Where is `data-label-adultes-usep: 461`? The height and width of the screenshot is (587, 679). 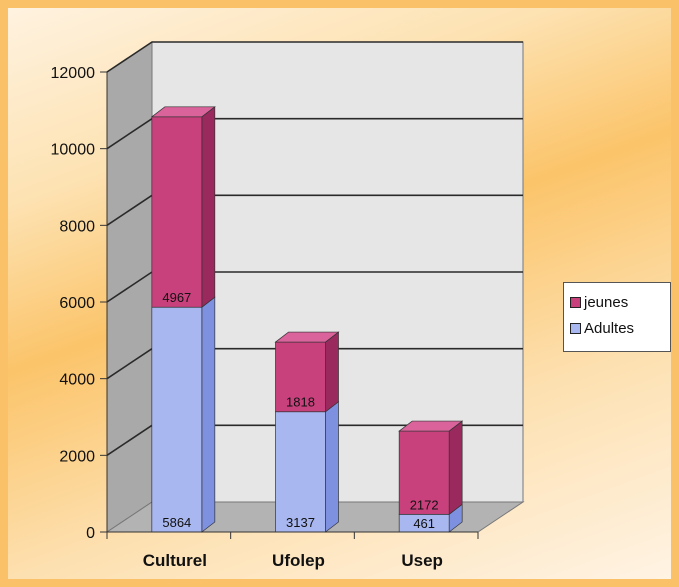
data-label-adultes-usep: 461 is located at coordinates (424, 523).